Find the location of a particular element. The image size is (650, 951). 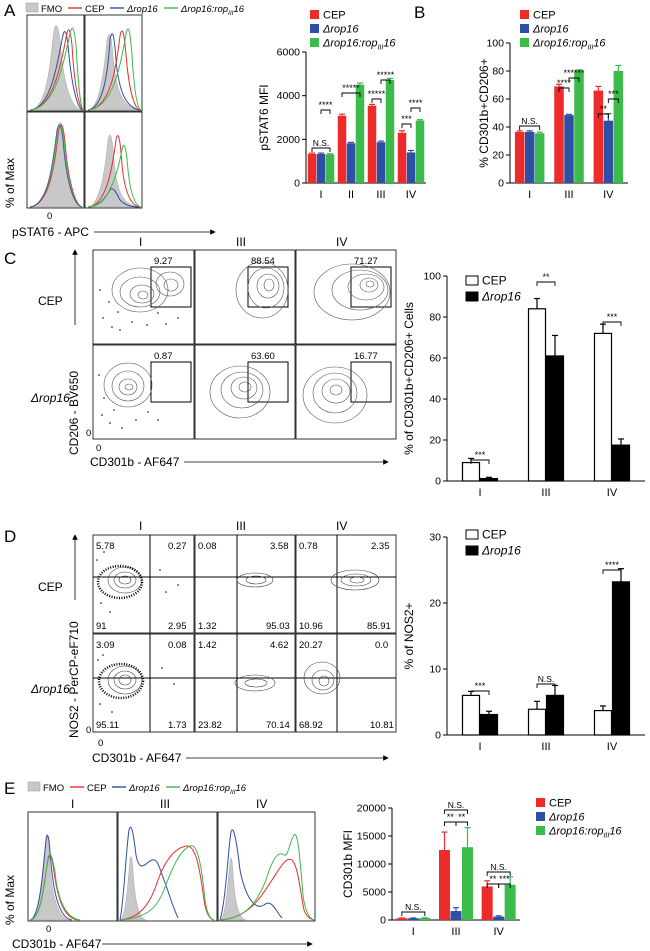

C-bar-ytick-label: 40 is located at coordinates (435, 400).